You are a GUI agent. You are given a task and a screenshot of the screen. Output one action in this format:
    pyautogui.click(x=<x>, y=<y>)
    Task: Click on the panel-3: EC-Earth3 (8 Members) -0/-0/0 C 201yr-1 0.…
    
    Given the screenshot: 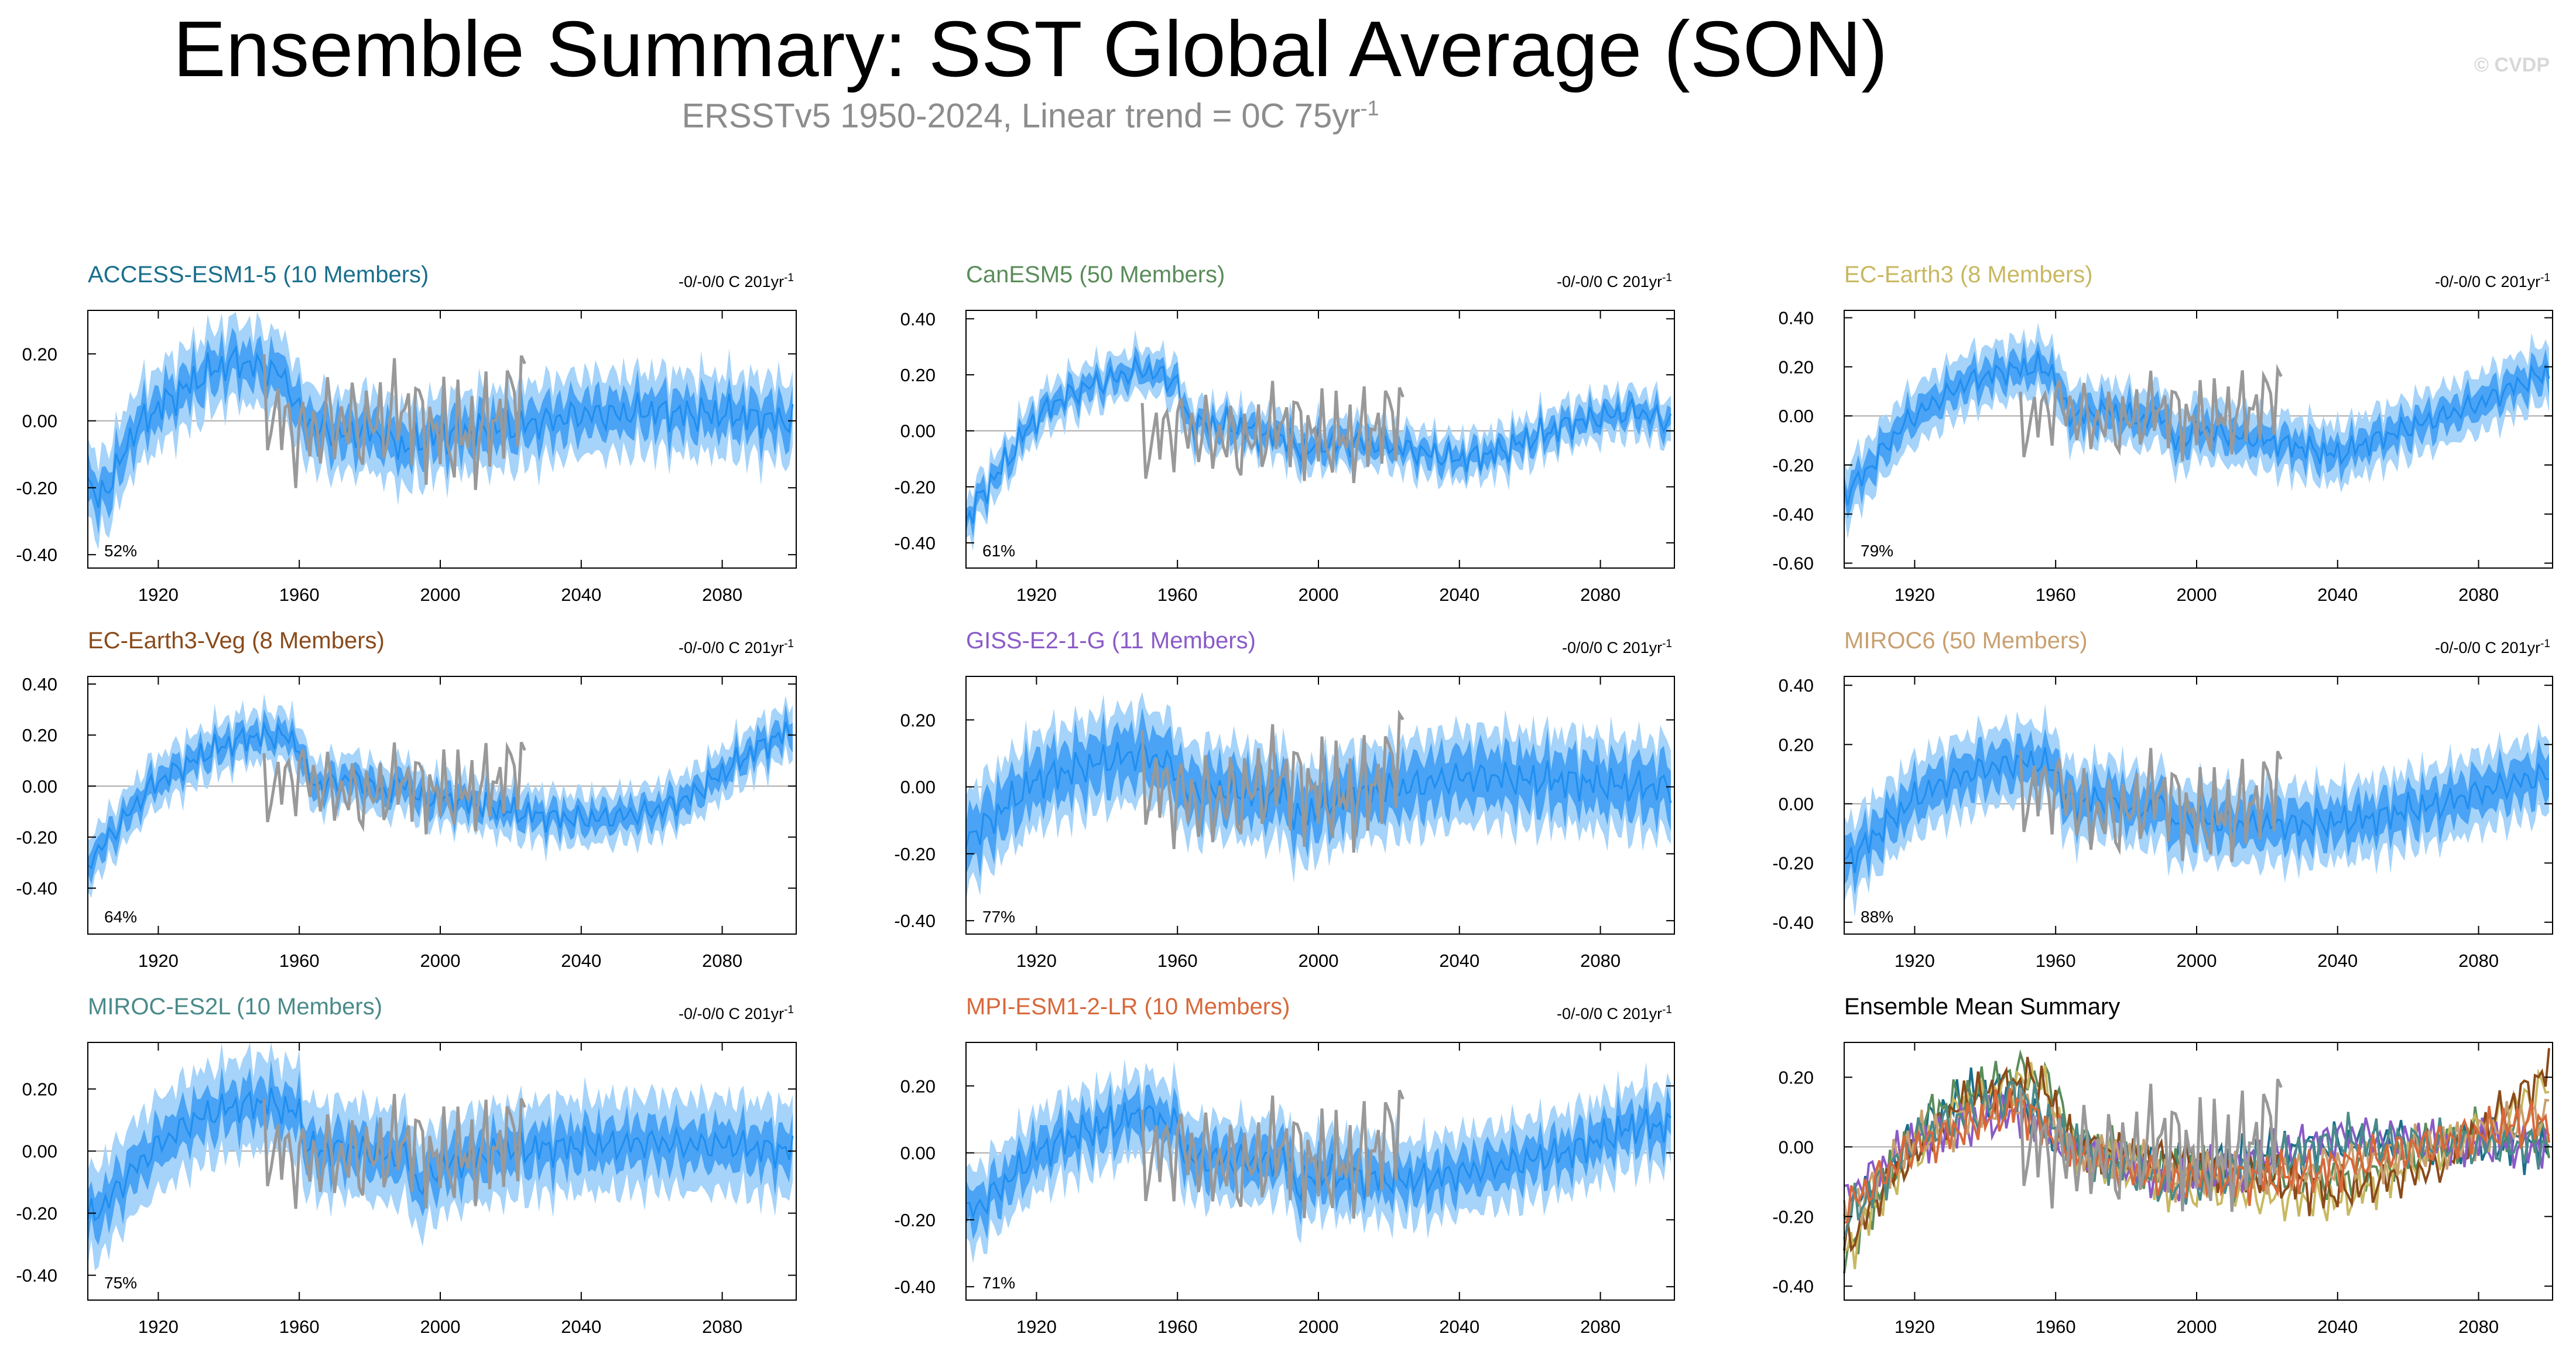 What is the action you would take?
    pyautogui.click(x=2162, y=433)
    